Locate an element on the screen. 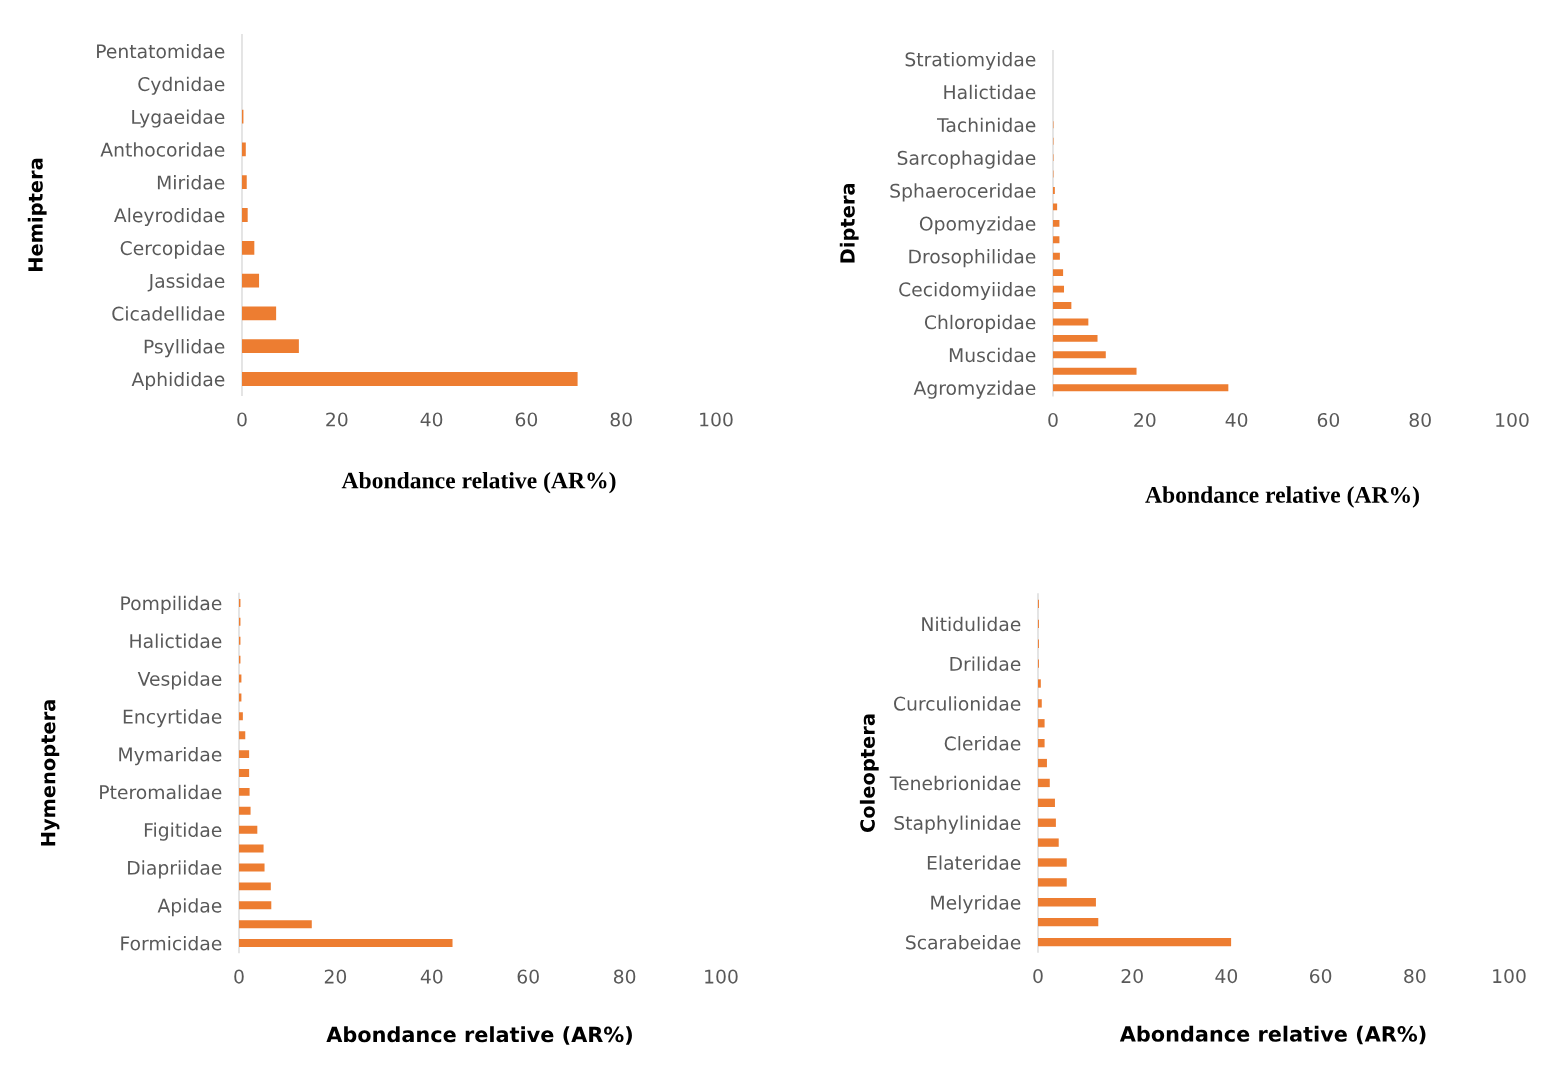  y-tick-label: Pteromalidae is located at coordinates (161, 792).